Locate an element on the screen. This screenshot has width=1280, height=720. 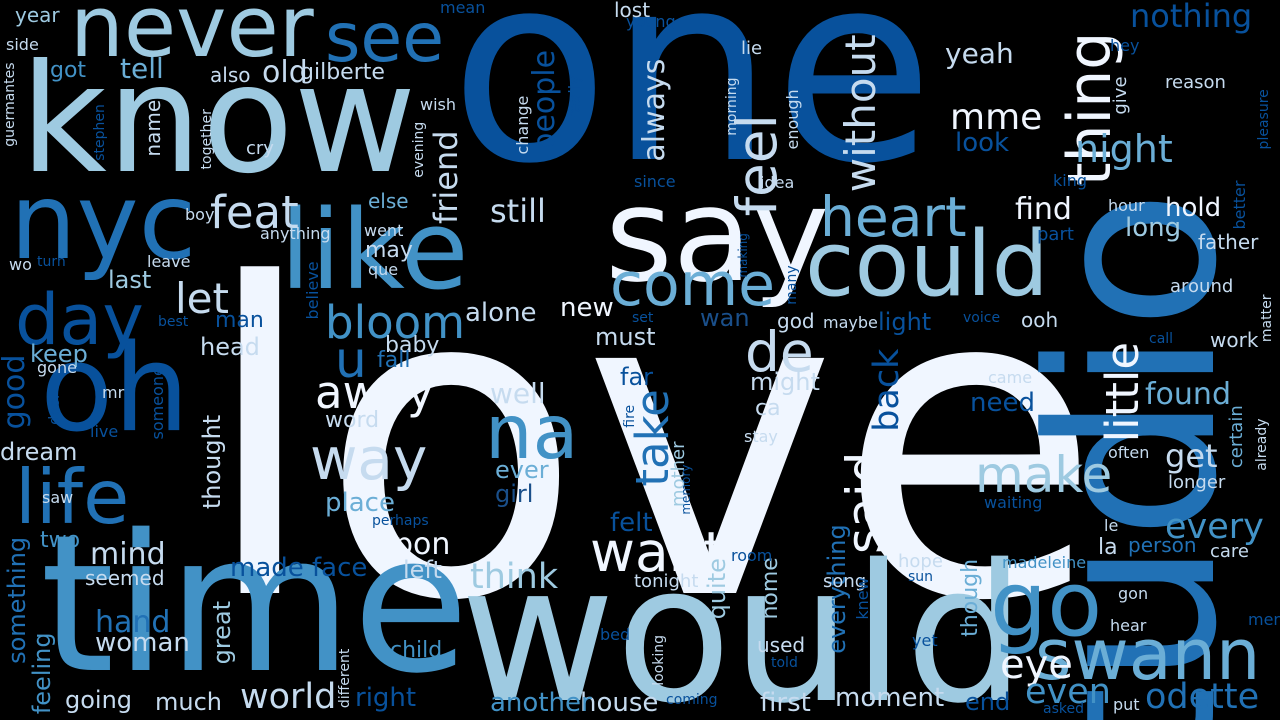
word-let: let is located at coordinates (202, 298).